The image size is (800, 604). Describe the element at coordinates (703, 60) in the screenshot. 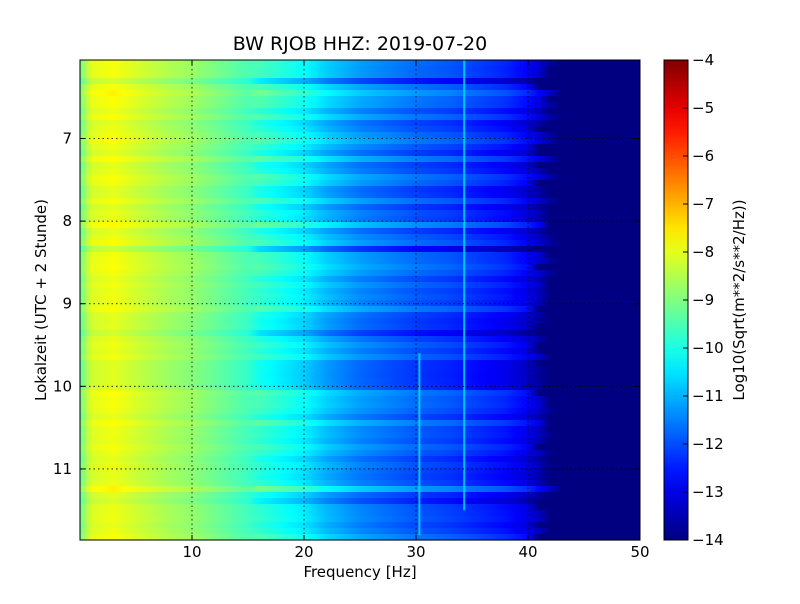

I see `colorbar-tick-label: −4` at that location.